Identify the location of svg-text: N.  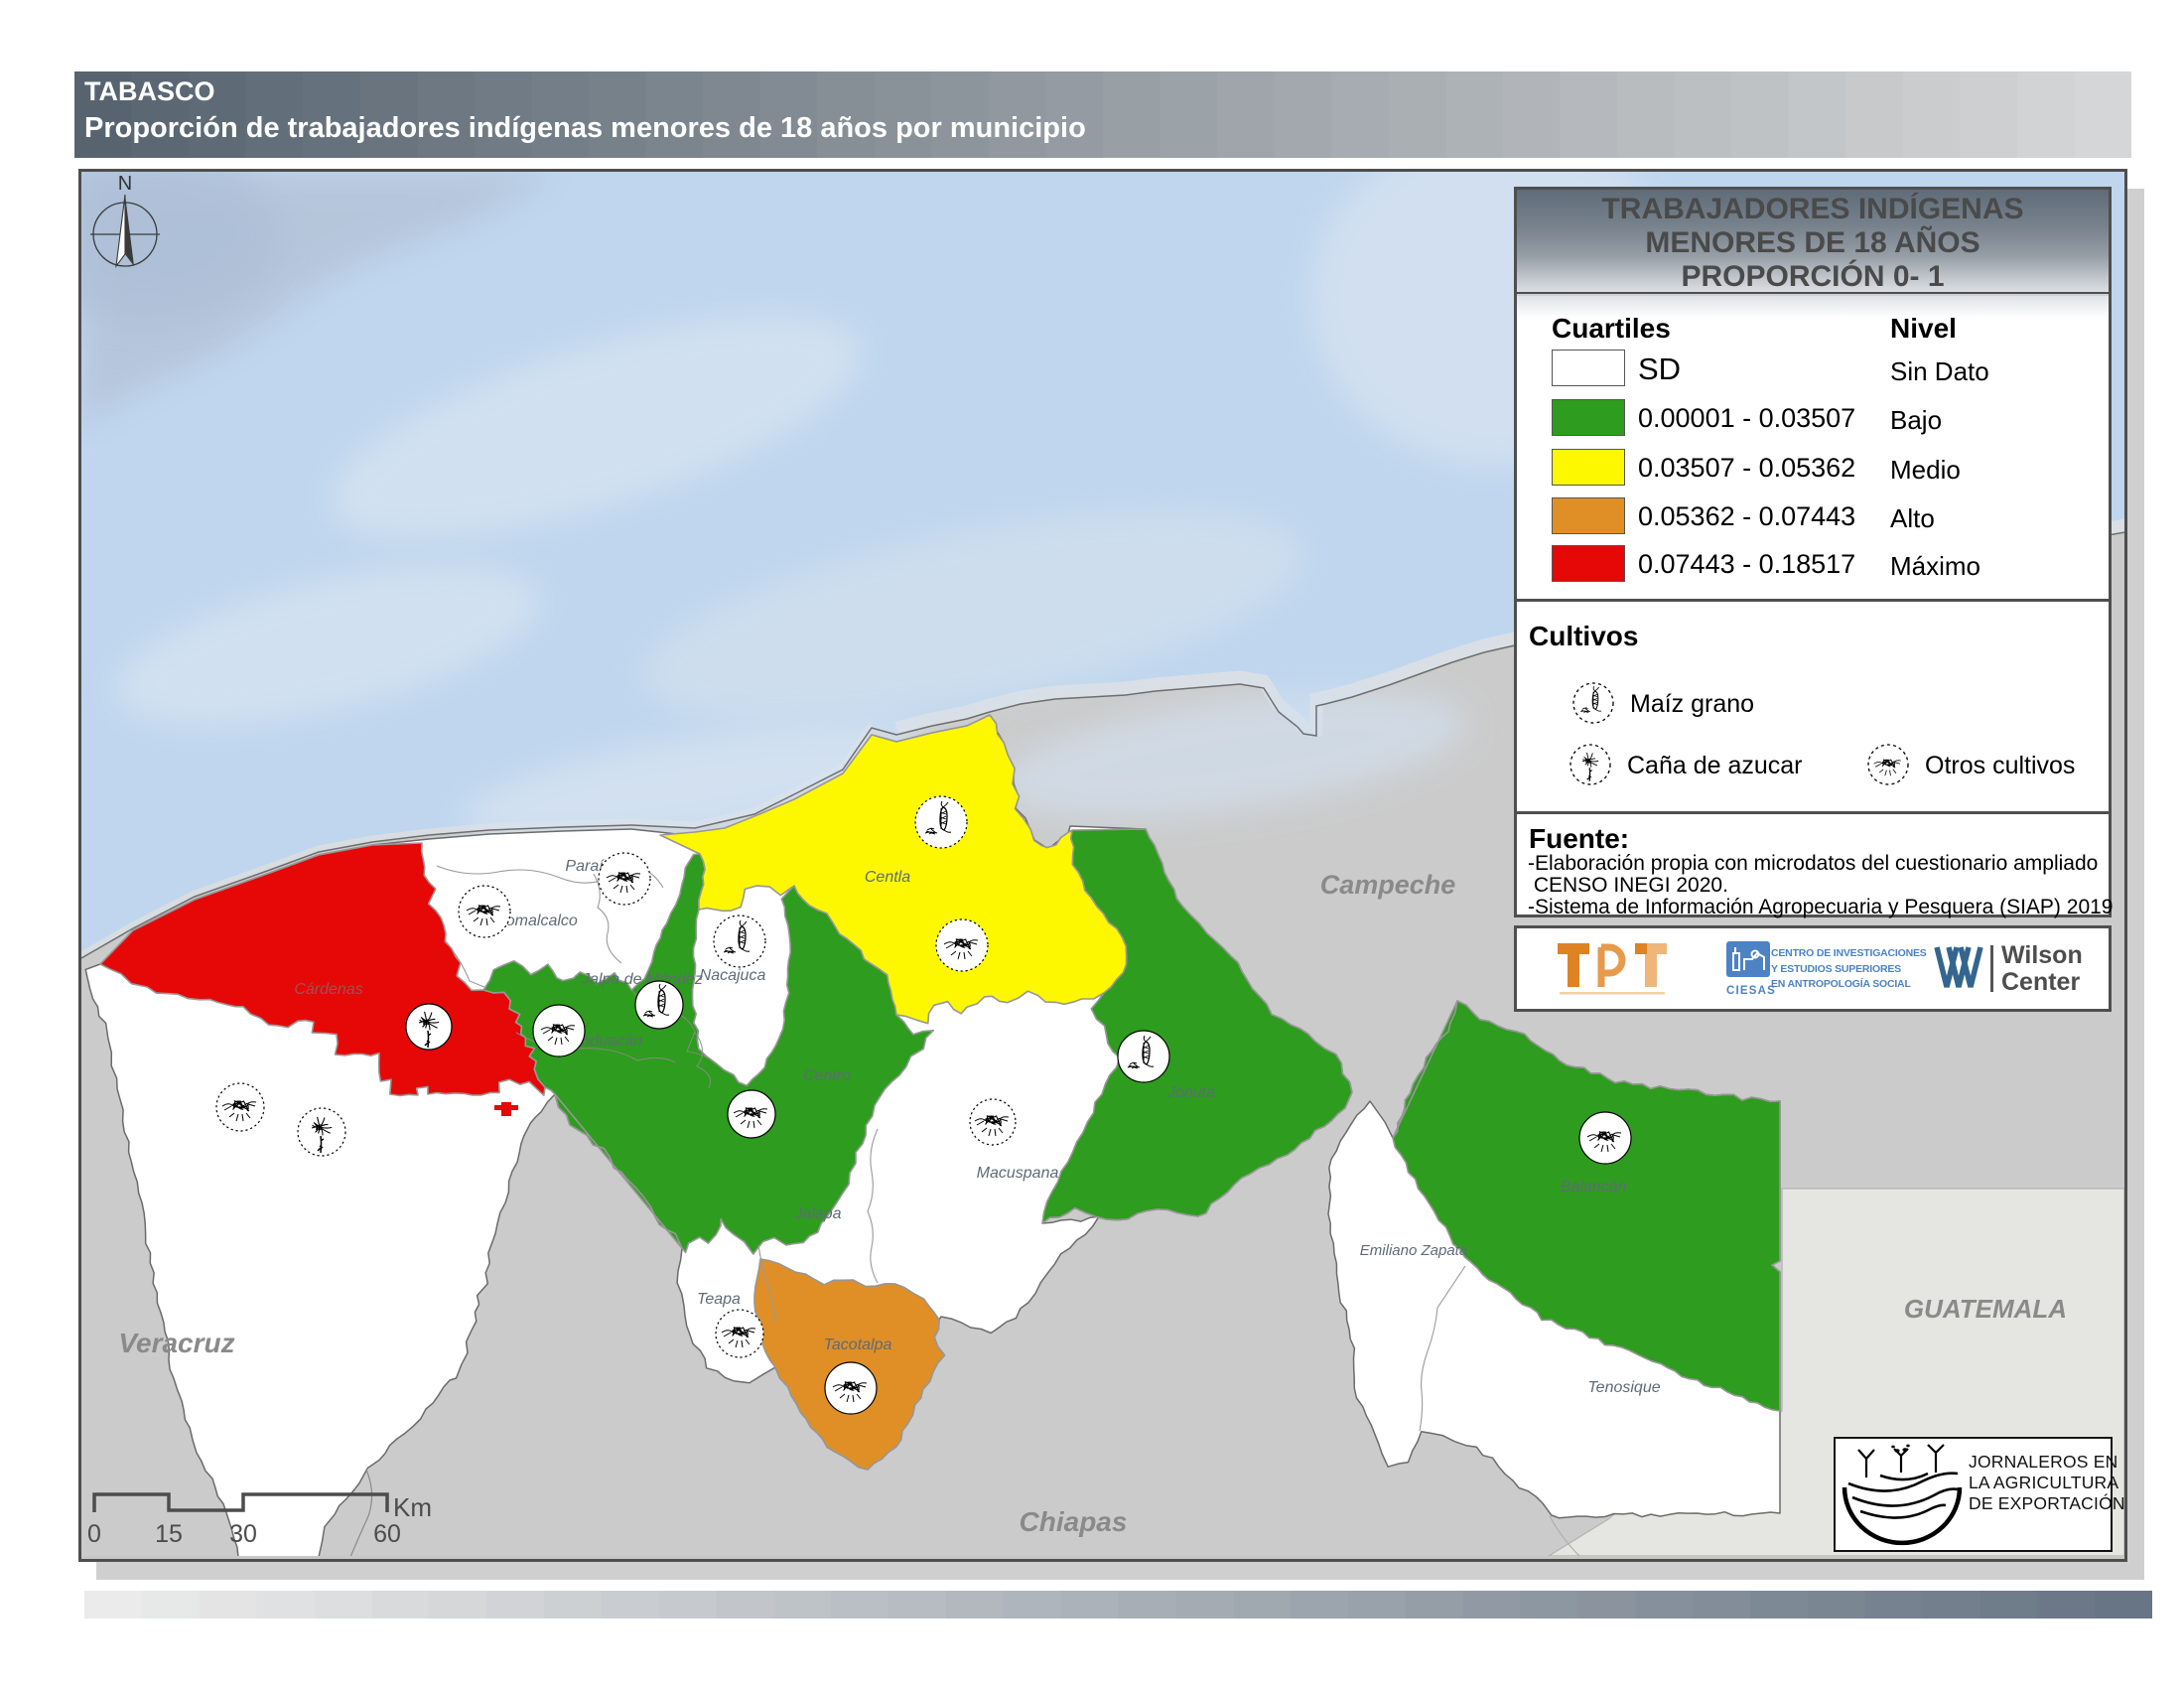
(125, 184).